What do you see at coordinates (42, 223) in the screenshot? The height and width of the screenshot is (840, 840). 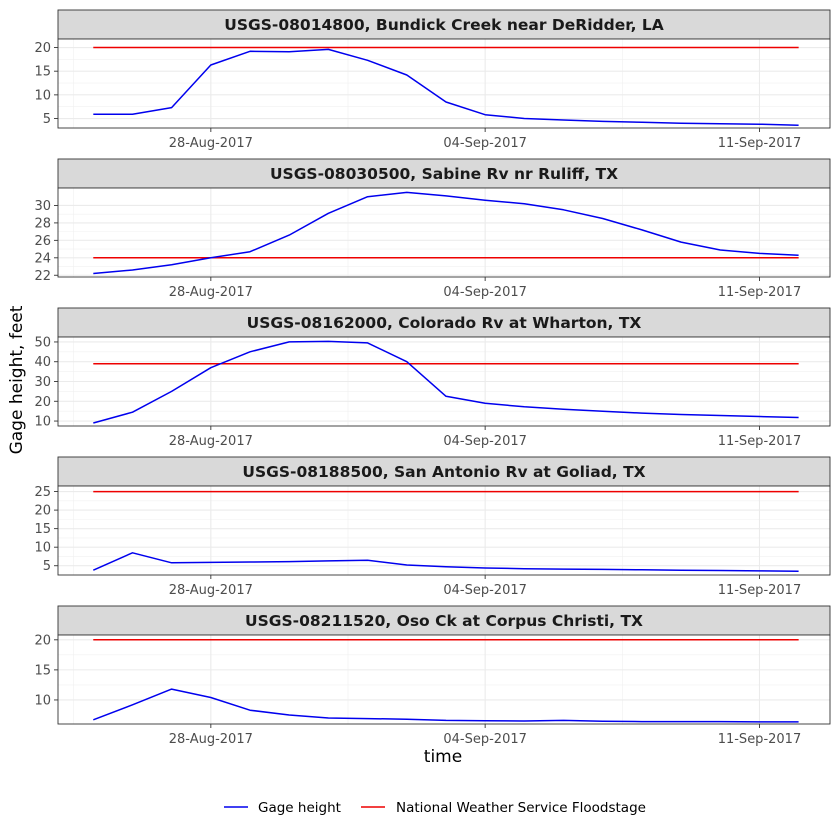 I see `y-tick-label: 28` at bounding box center [42, 223].